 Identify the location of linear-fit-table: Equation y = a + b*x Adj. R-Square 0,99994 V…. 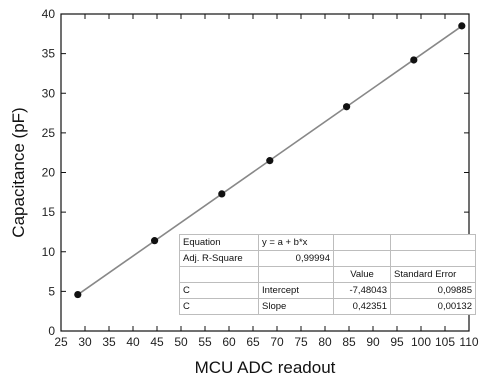
(327, 274).